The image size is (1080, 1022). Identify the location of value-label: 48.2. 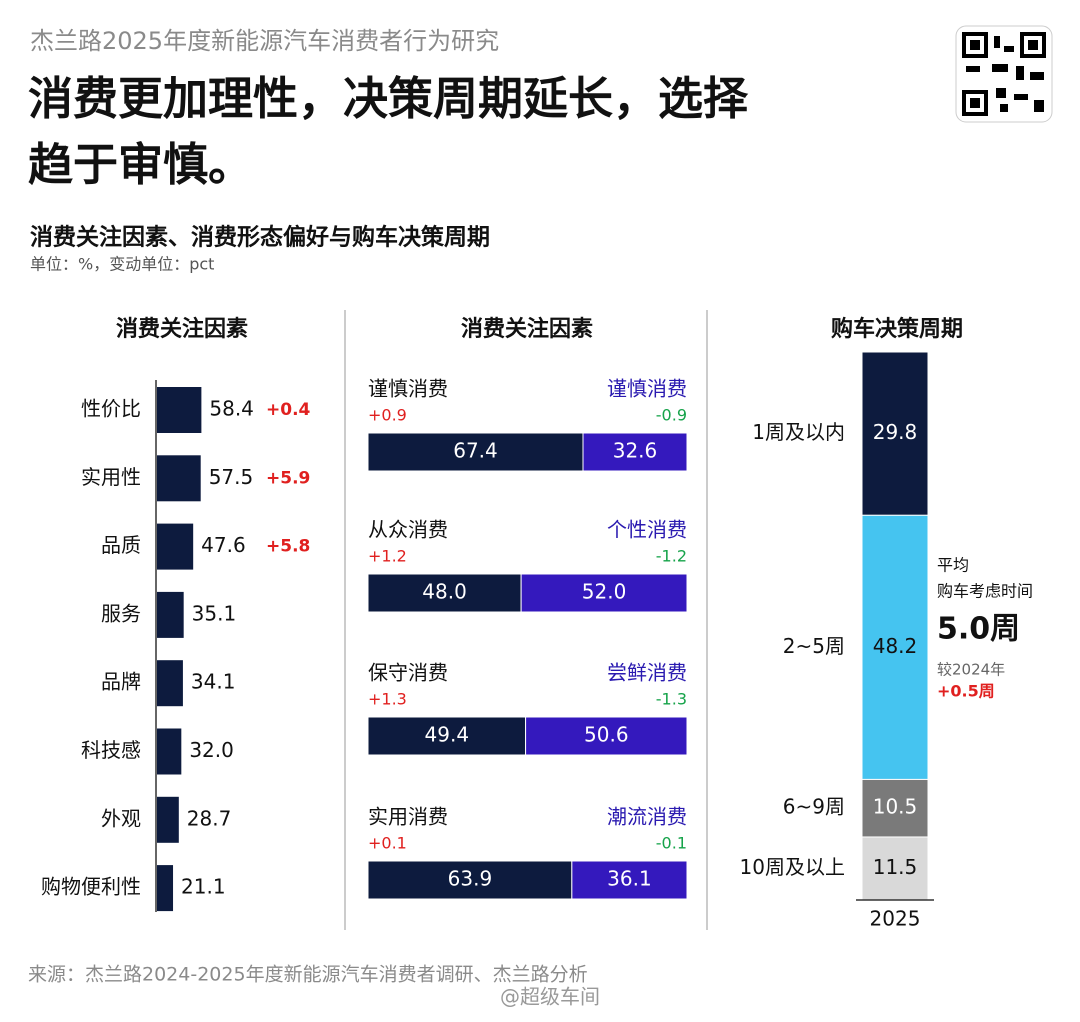
(895, 646).